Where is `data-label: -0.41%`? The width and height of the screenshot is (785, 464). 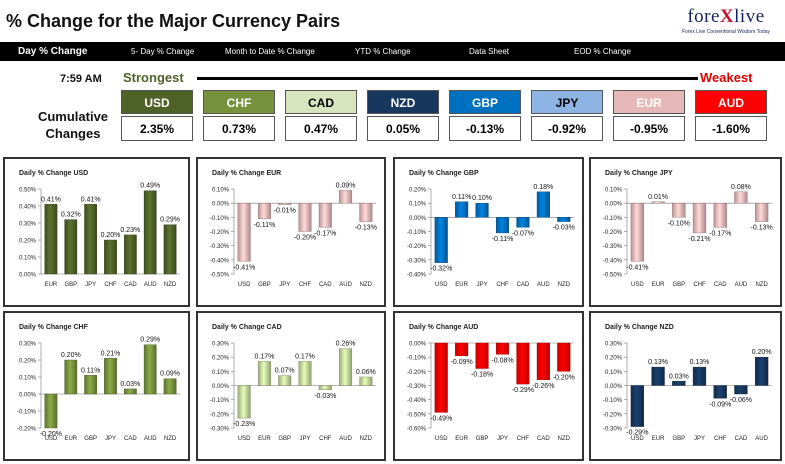
data-label: -0.41% is located at coordinates (637, 267).